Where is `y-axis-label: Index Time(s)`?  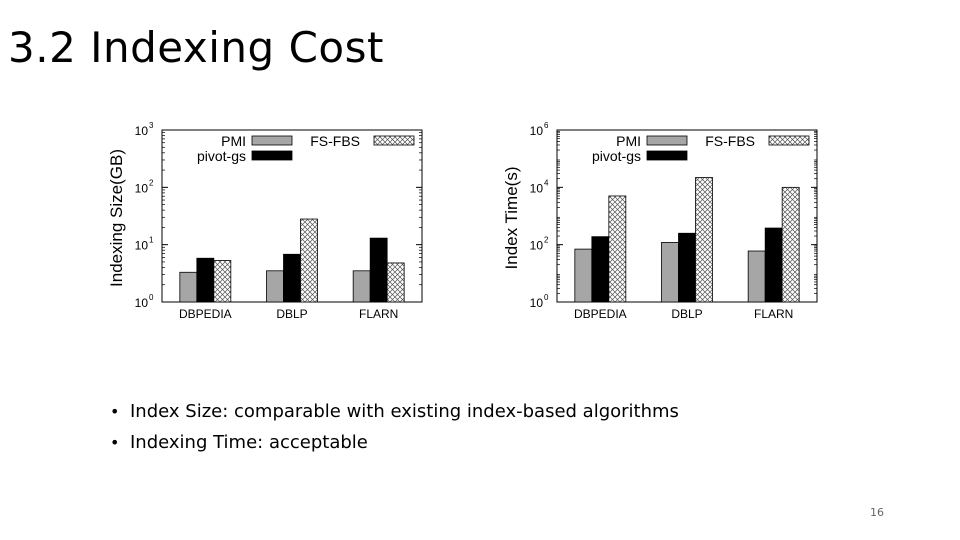 y-axis-label: Index Time(s) is located at coordinates (511, 218).